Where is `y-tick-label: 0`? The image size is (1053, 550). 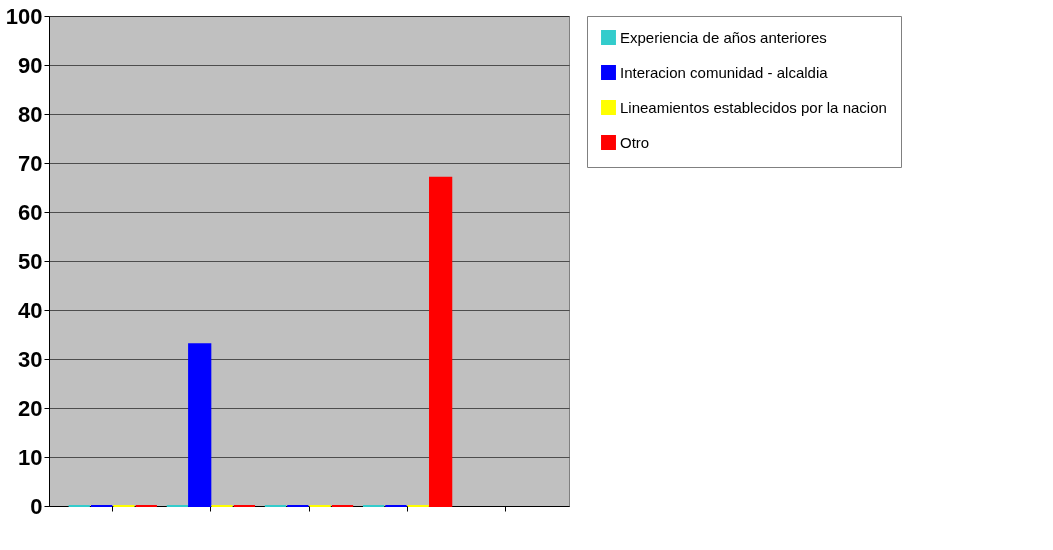 y-tick-label: 0 is located at coordinates (36, 506).